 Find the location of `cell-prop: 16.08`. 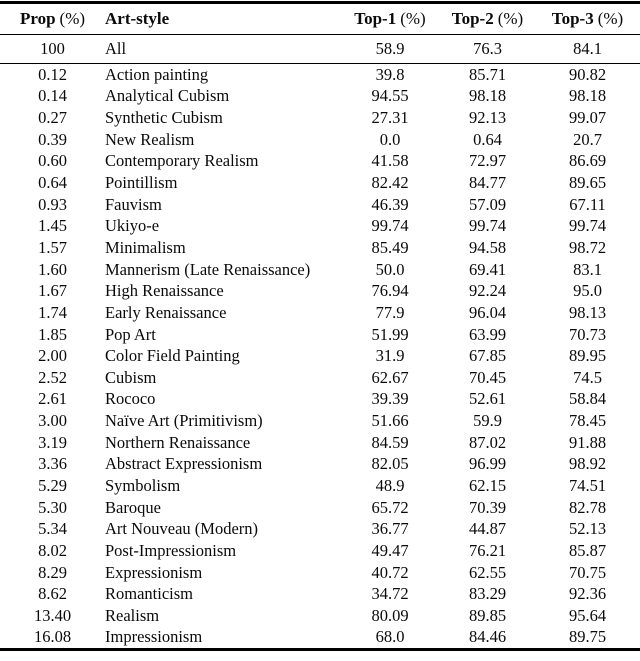

cell-prop: 16.08 is located at coordinates (52, 637).